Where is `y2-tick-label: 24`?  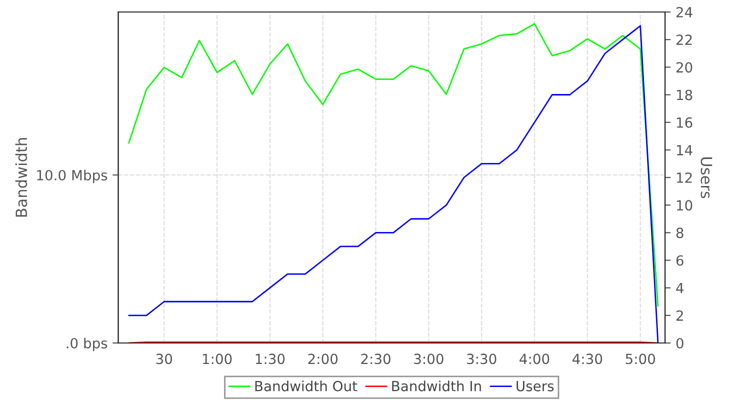 y2-tick-label: 24 is located at coordinates (684, 12).